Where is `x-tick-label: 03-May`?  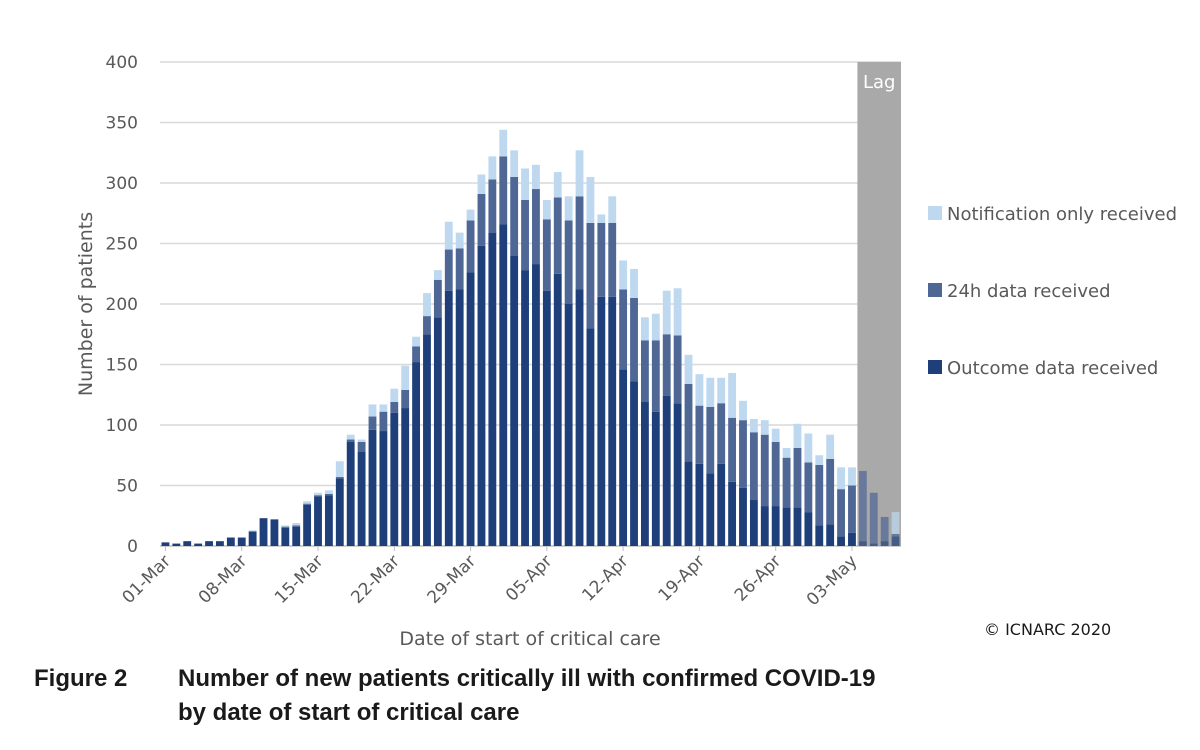 x-tick-label: 03-May is located at coordinates (832, 580).